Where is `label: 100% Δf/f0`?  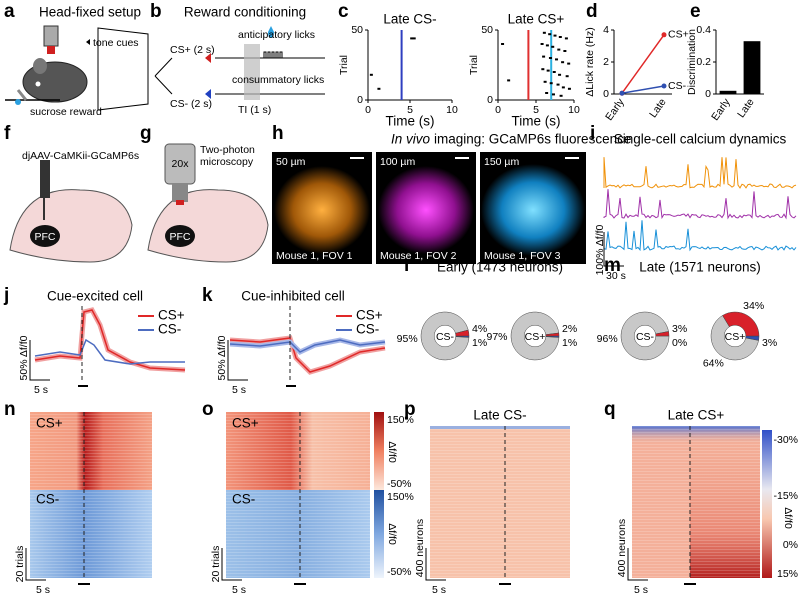
label: 100% Δf/f0 is located at coordinates (600, 249).